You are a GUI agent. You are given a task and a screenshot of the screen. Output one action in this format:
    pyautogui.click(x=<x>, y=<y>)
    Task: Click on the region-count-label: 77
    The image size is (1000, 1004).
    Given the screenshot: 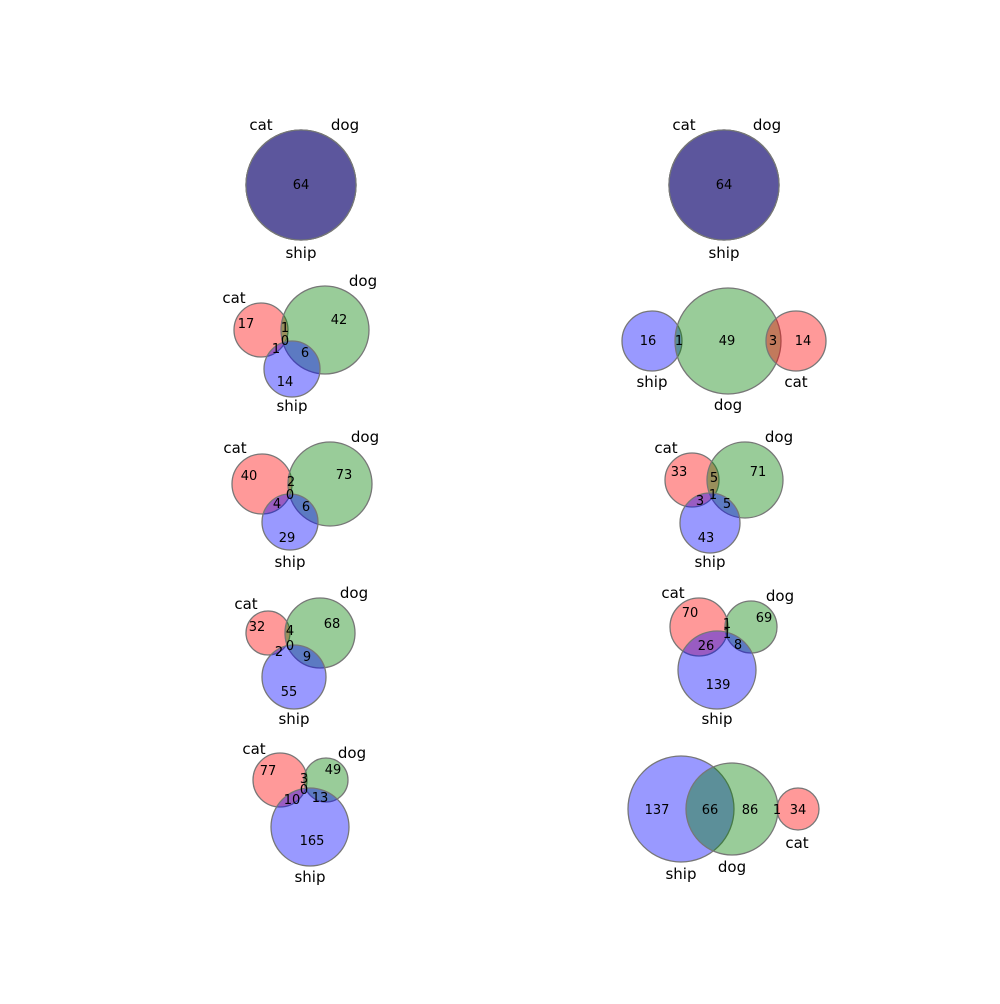 What is the action you would take?
    pyautogui.click(x=268, y=771)
    